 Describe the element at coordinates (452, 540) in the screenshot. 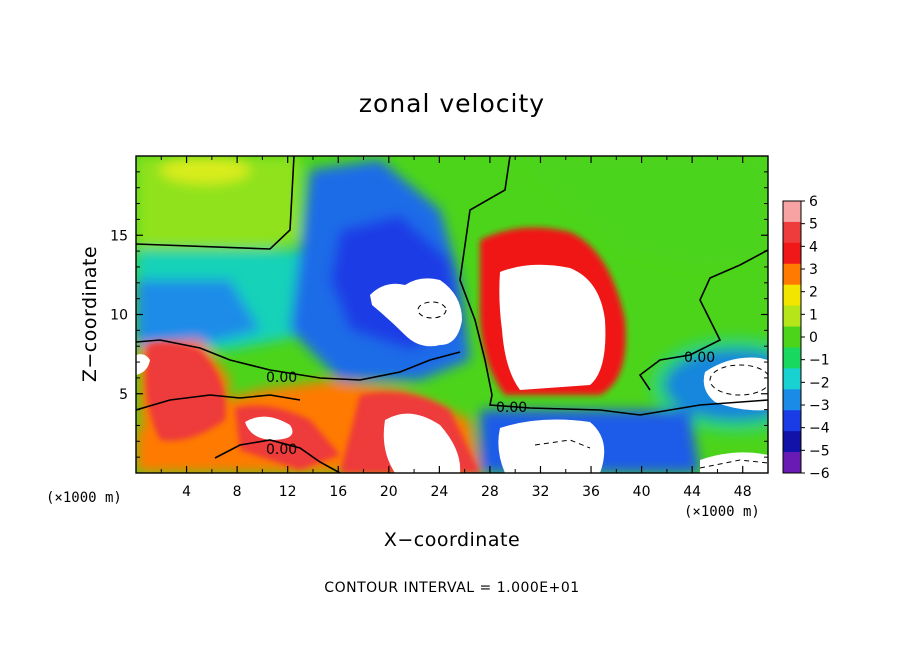

I see `x-axis-label: X−coordinate` at that location.